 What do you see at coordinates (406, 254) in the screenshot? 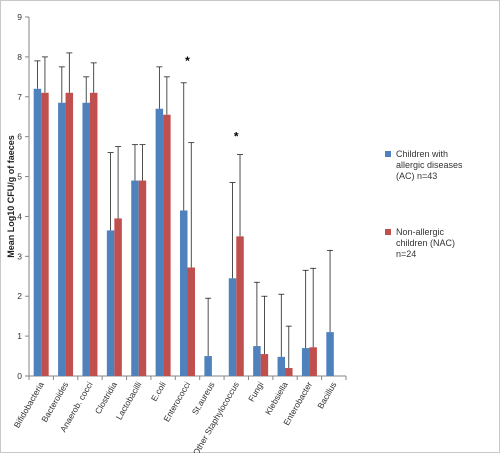
I see `legend-label: n=24` at bounding box center [406, 254].